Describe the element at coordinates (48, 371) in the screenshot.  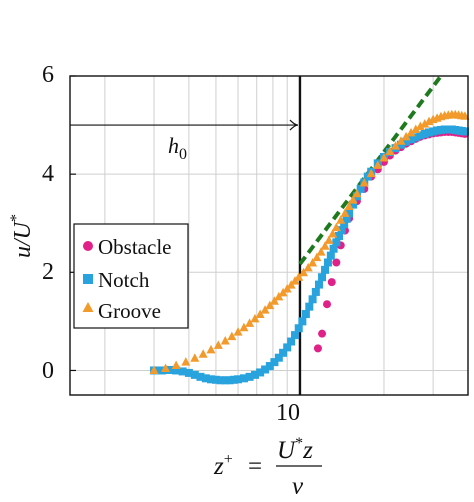
I see `y-tick-label-0: 0` at that location.